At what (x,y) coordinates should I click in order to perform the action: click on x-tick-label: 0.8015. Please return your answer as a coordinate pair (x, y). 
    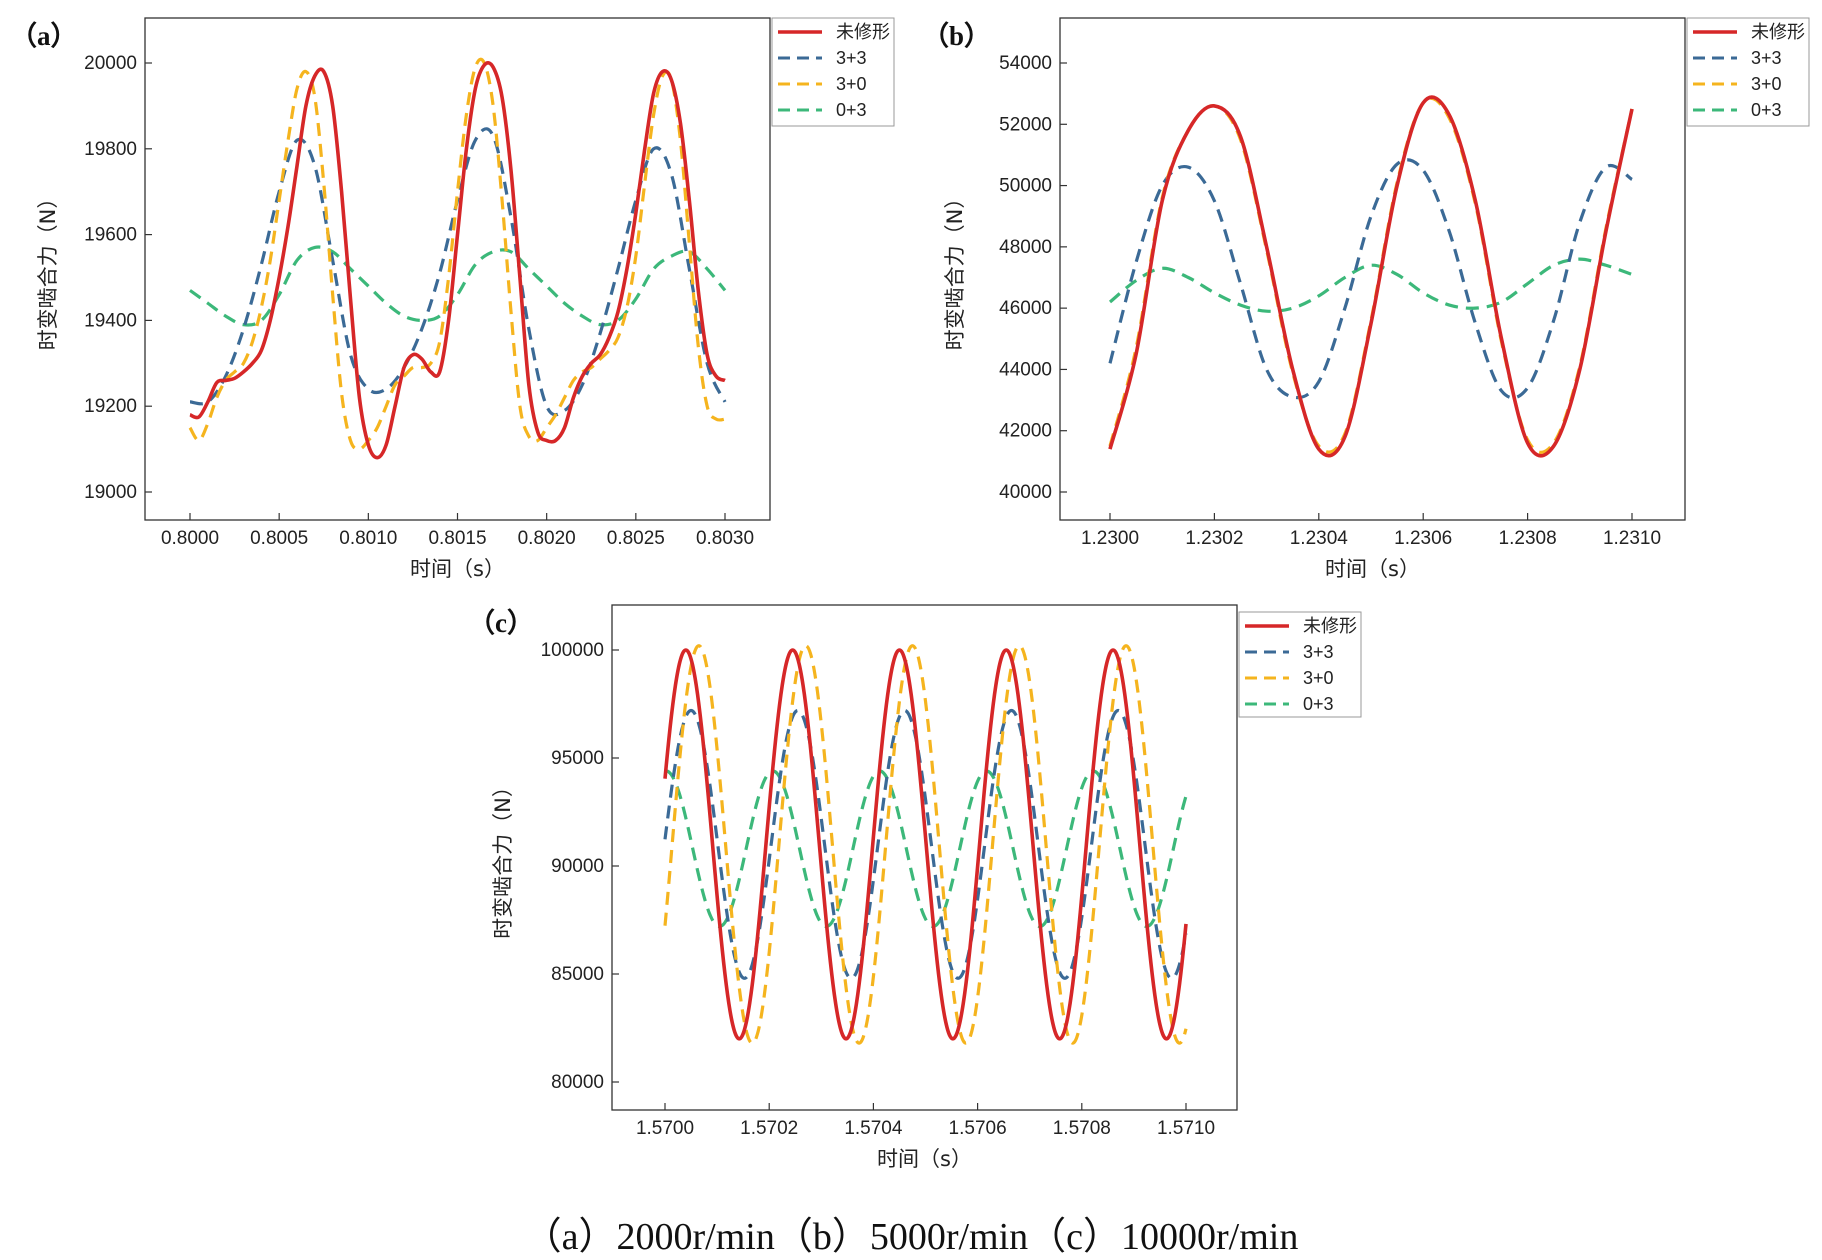
    Looking at the image, I should click on (457, 538).